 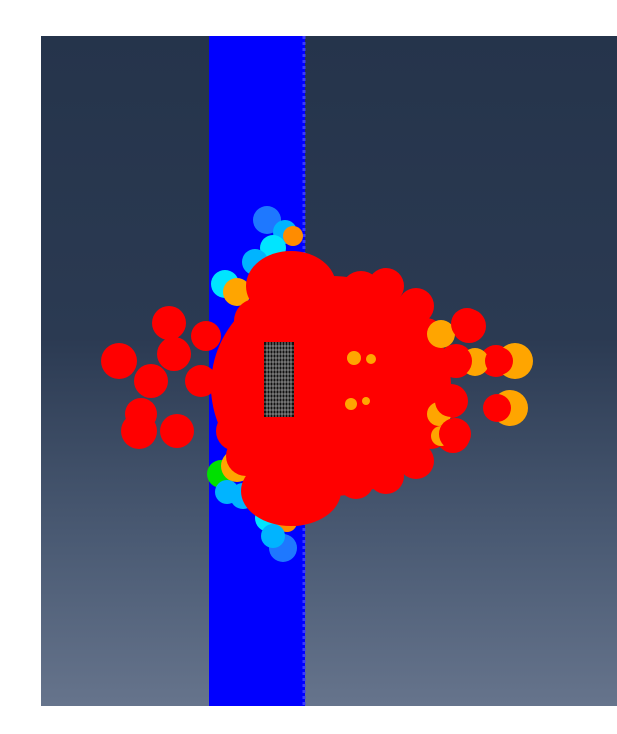 What do you see at coordinates (474, 379) in the screenshot?
I see `right-red-particles` at bounding box center [474, 379].